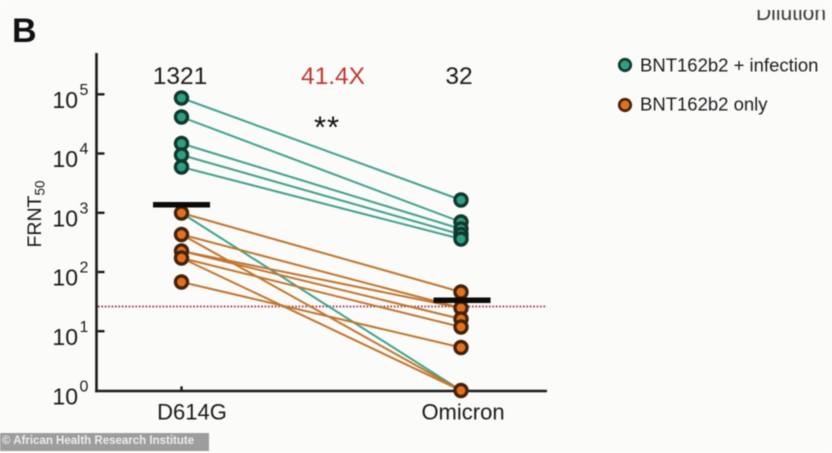 The height and width of the screenshot is (453, 832). Describe the element at coordinates (84, 209) in the screenshot. I see `svg-text: 3` at that location.